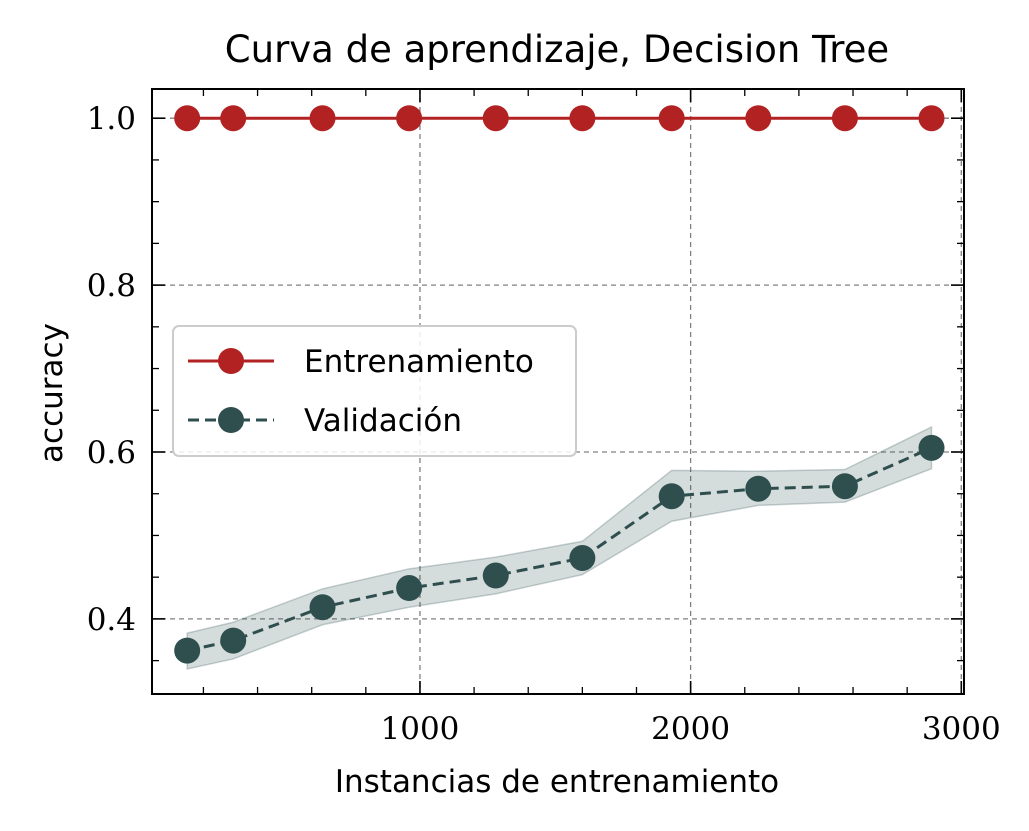 This screenshot has width=1029, height=831. I want to click on legend-label-entrenamiento: Entrenamiento, so click(419, 362).